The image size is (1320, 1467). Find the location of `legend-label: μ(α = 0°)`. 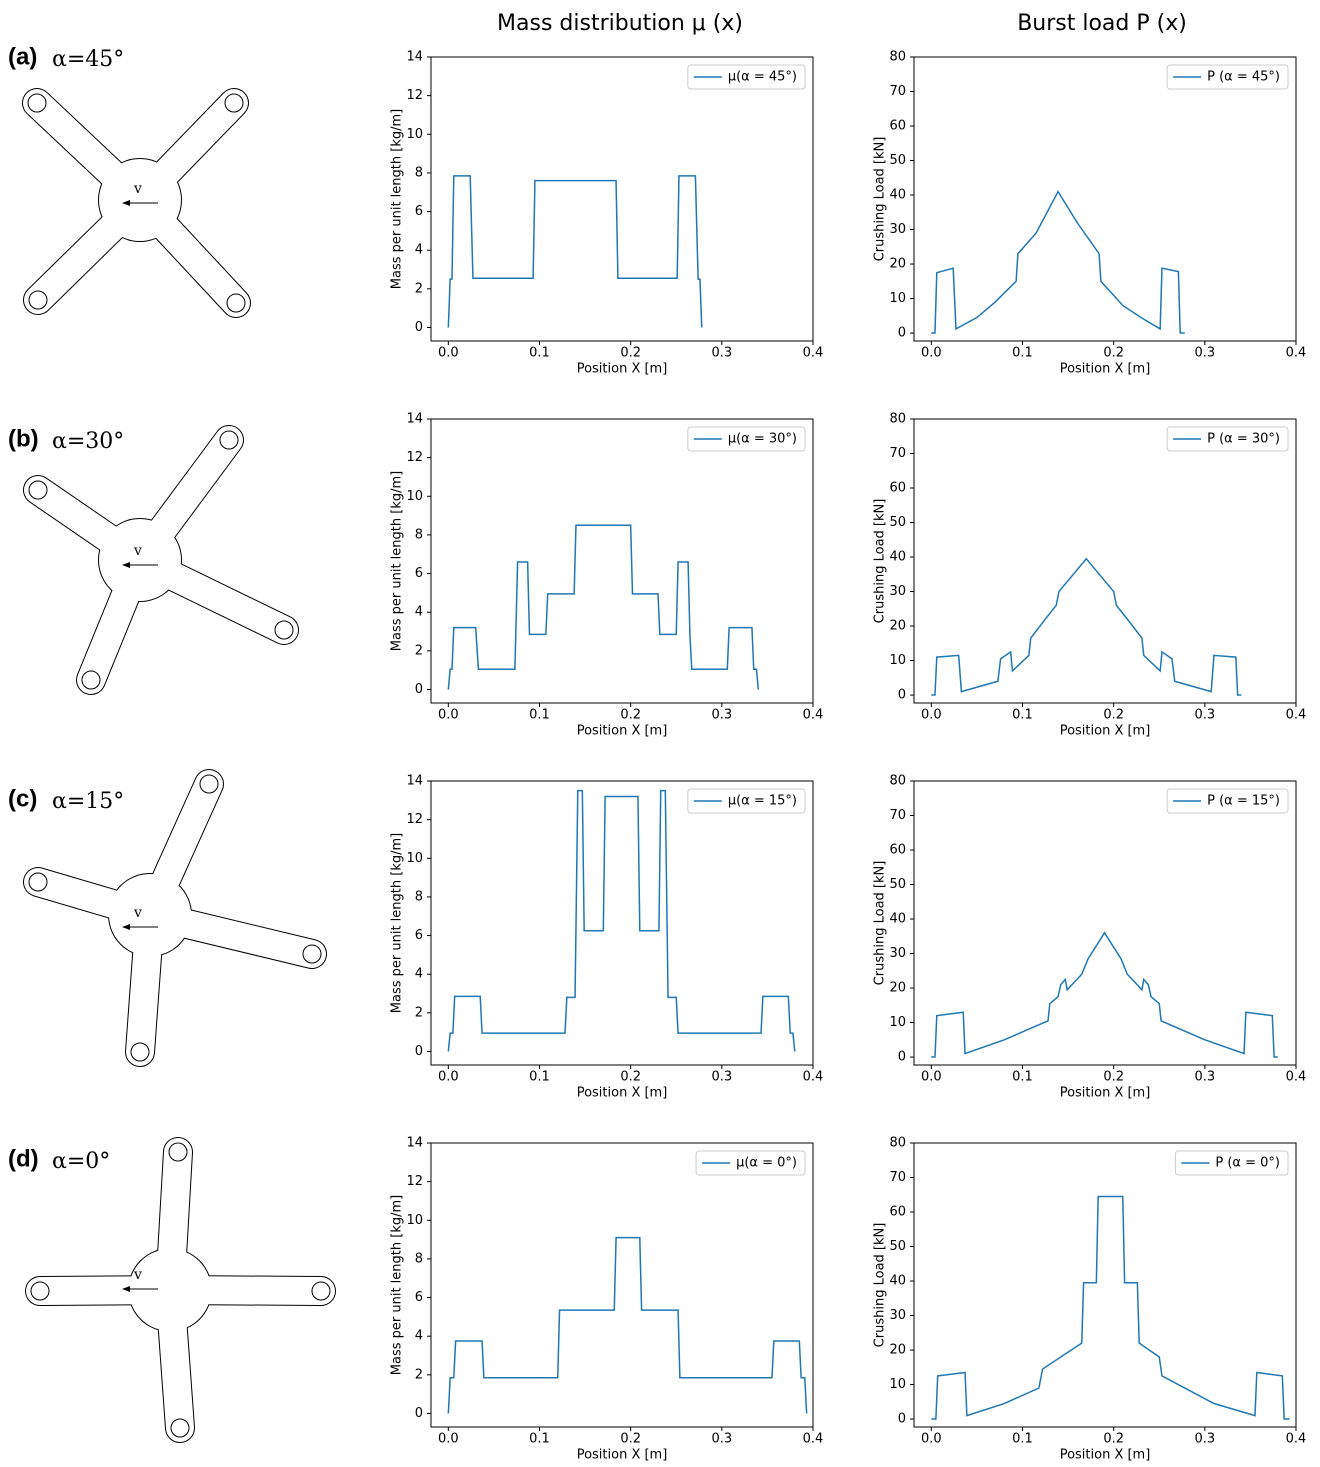

legend-label: μ(α = 0°) is located at coordinates (766, 1163).